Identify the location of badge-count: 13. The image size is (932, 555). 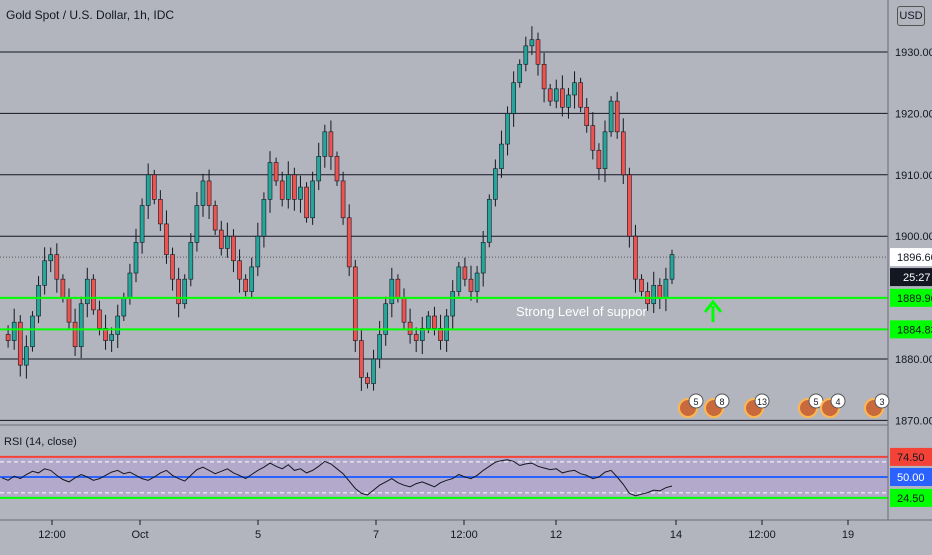
(762, 402).